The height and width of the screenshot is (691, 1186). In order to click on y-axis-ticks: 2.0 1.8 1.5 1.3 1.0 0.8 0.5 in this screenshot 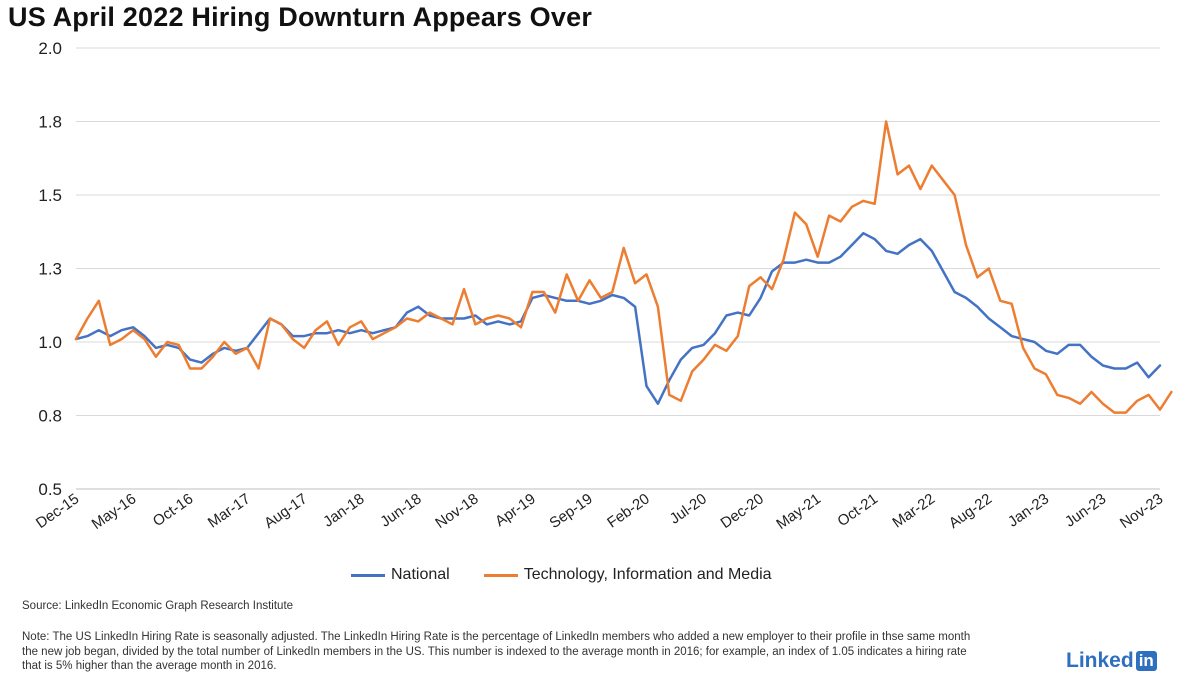, I will do `click(50, 269)`.